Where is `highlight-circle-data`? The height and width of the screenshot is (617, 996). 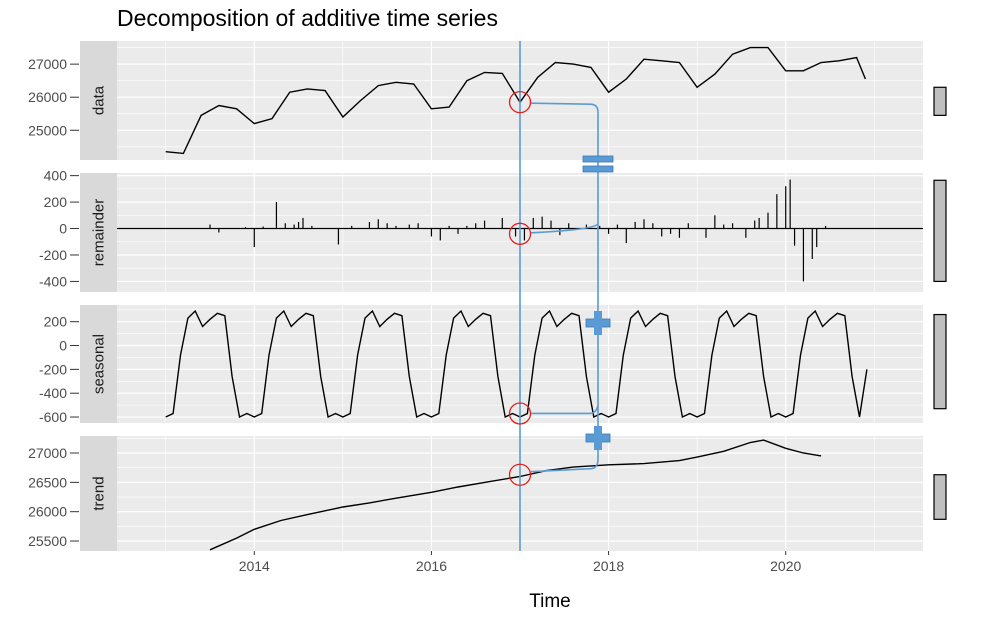 highlight-circle-data is located at coordinates (520, 102).